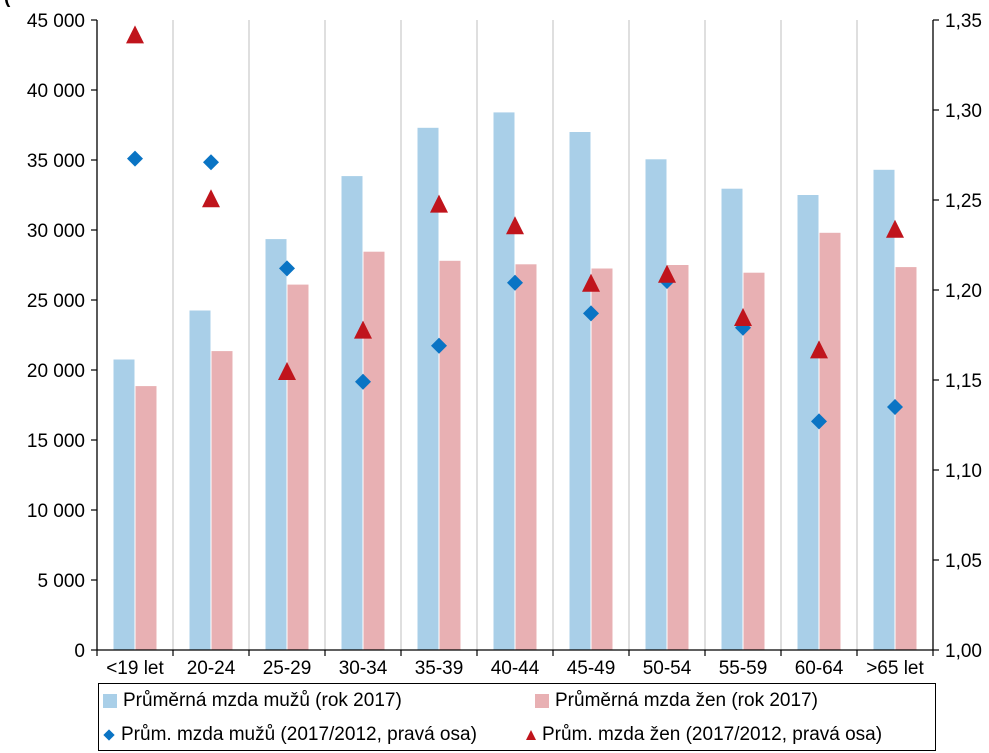  I want to click on legend-label-women-bar: Průměrná mzda žen (rok 2017), so click(686, 700).